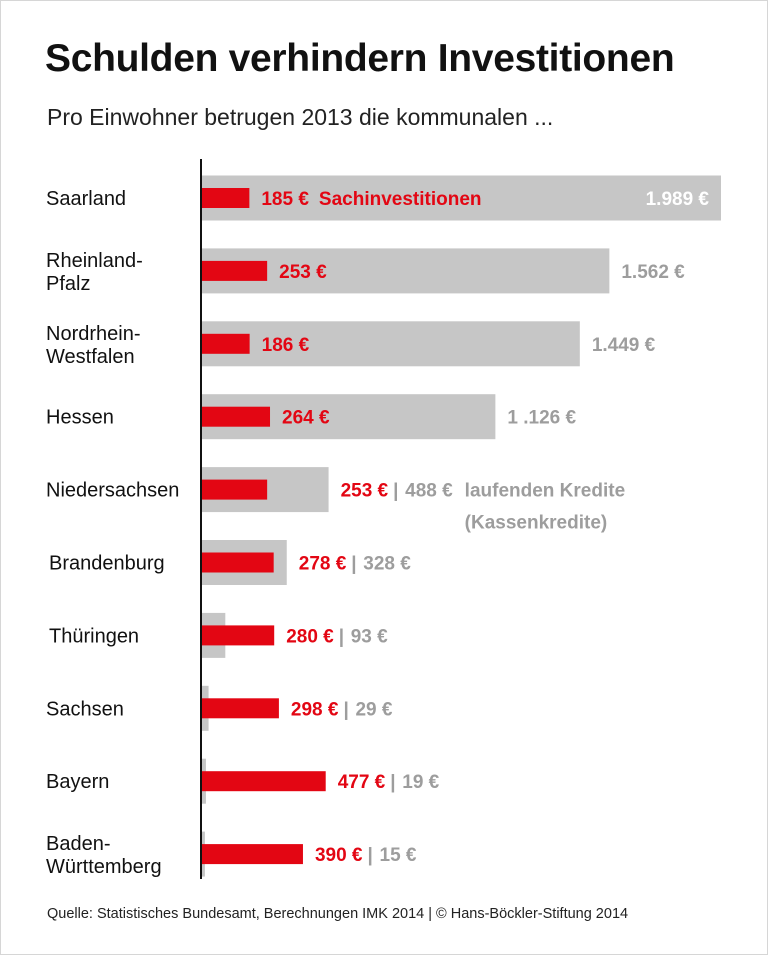 This screenshot has width=768, height=955. What do you see at coordinates (286, 345) in the screenshot?
I see `red-value-label: 186 €` at bounding box center [286, 345].